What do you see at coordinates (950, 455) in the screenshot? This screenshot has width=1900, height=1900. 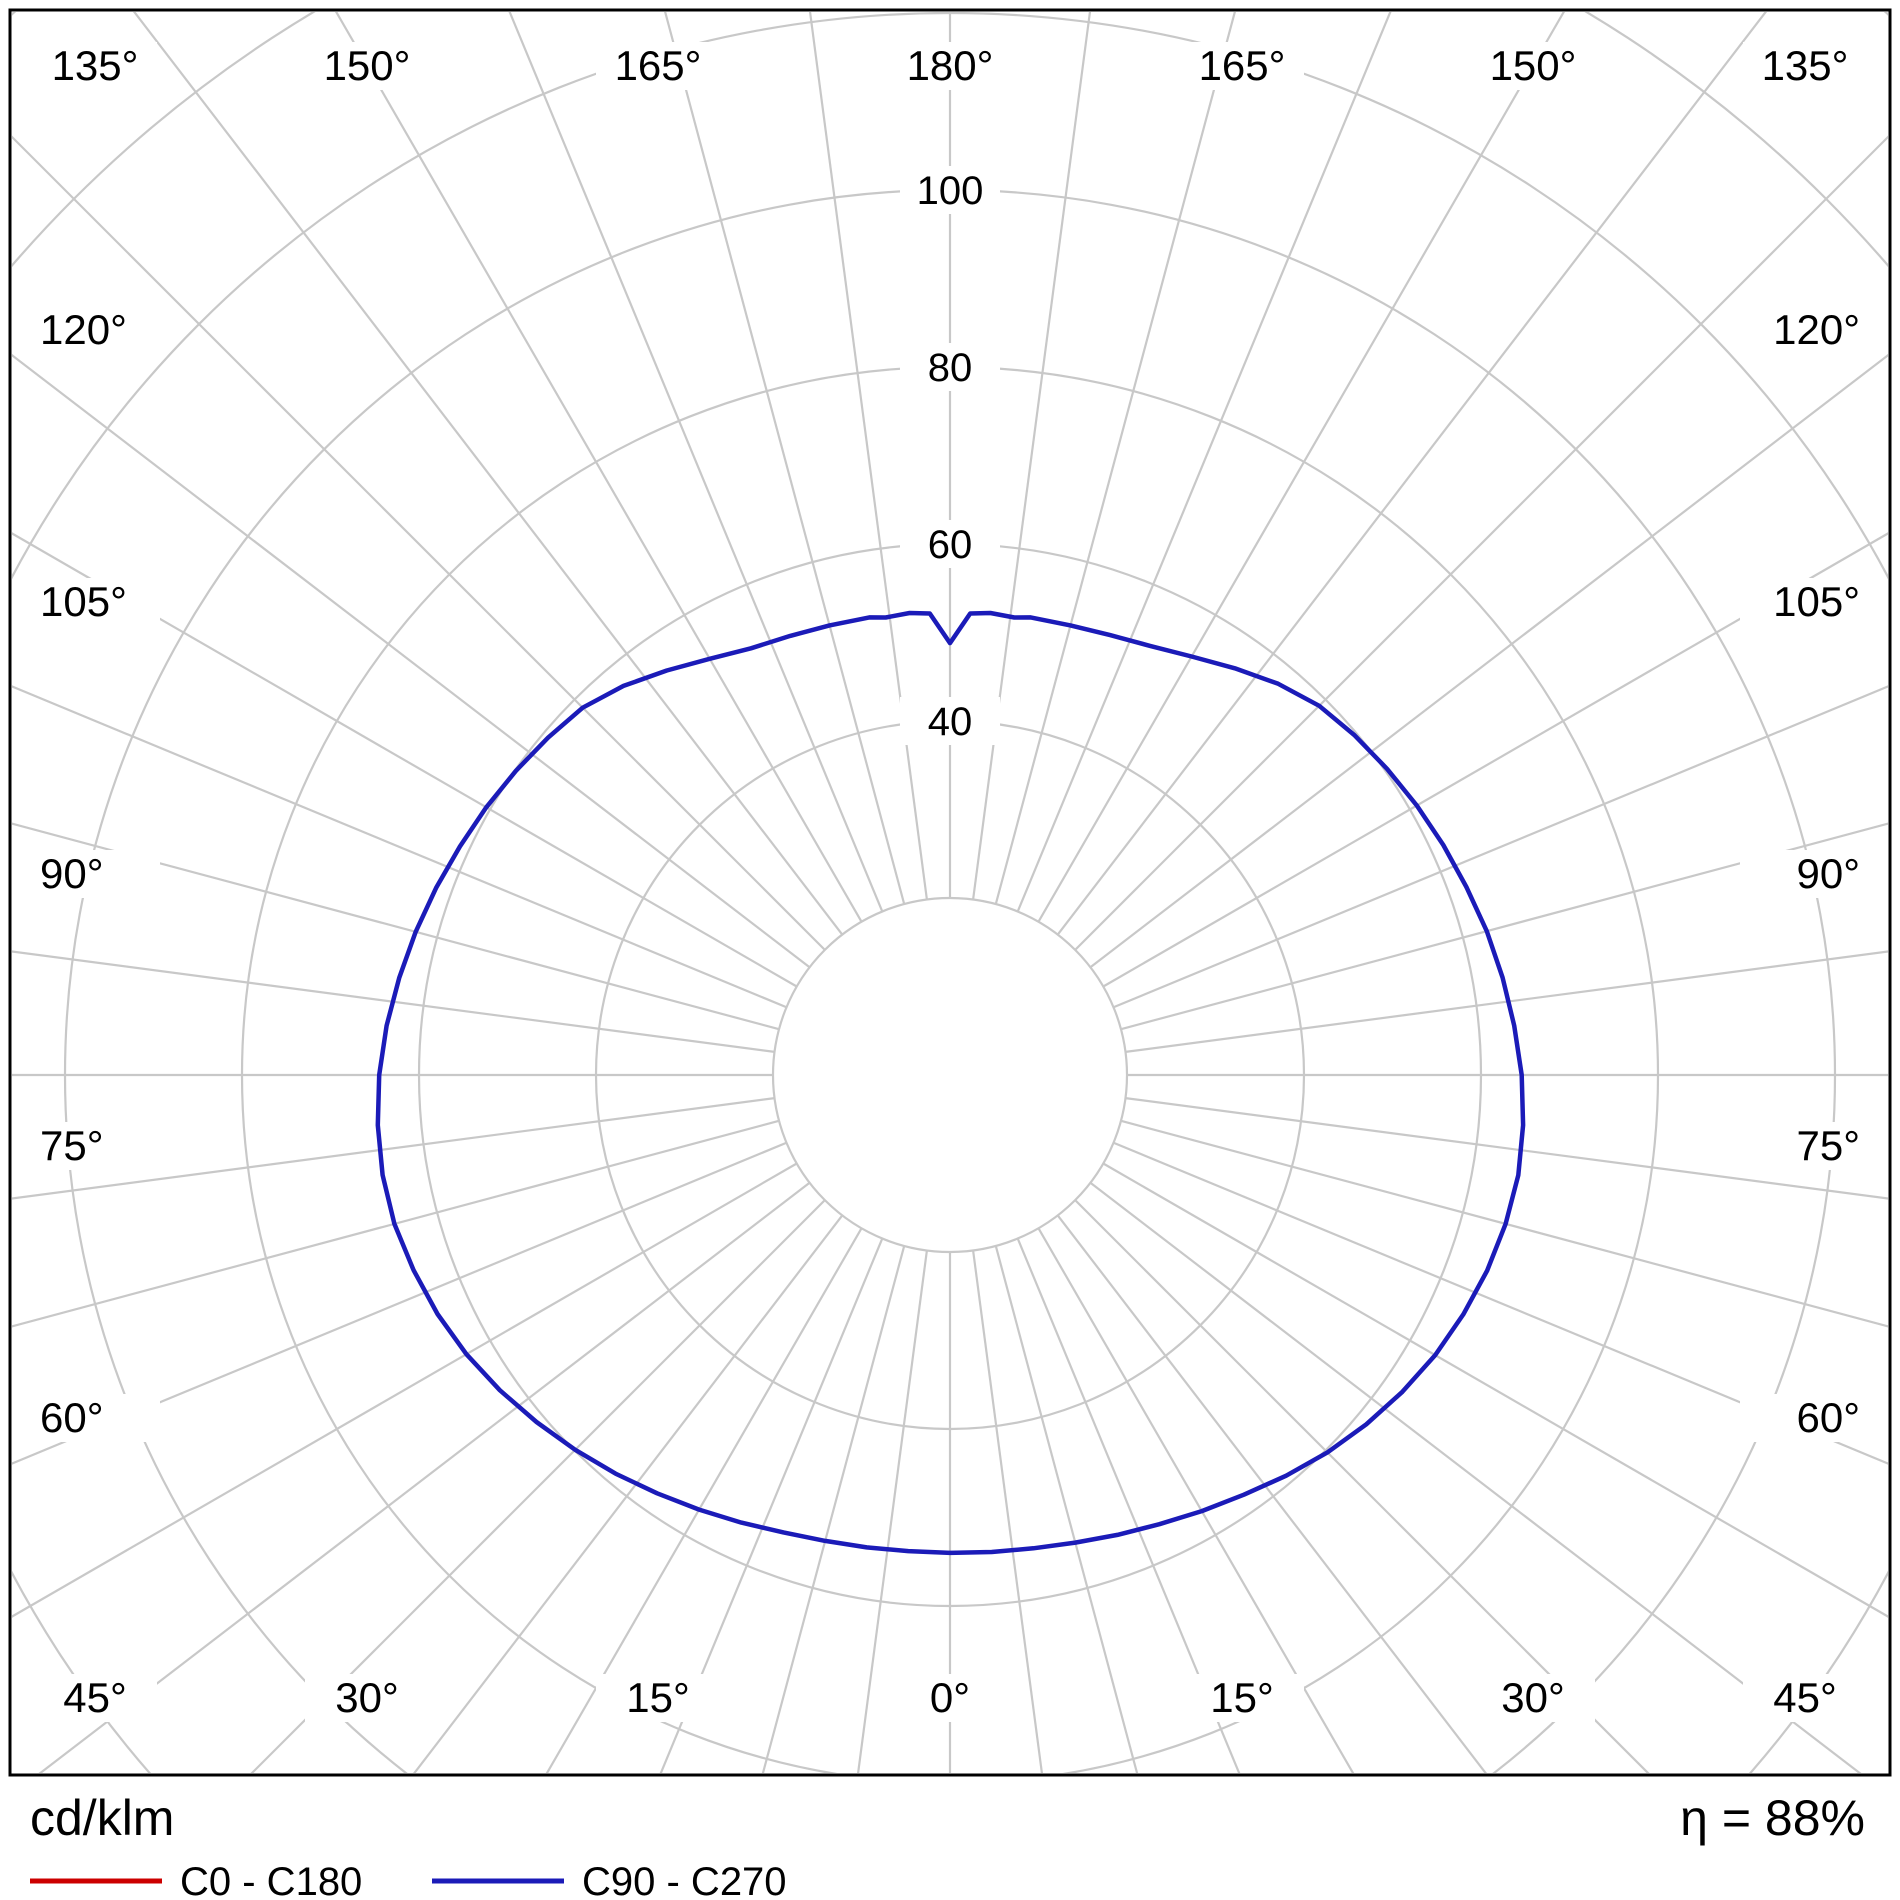 I see `radial-tick-labels: 40 60 80 100` at bounding box center [950, 455].